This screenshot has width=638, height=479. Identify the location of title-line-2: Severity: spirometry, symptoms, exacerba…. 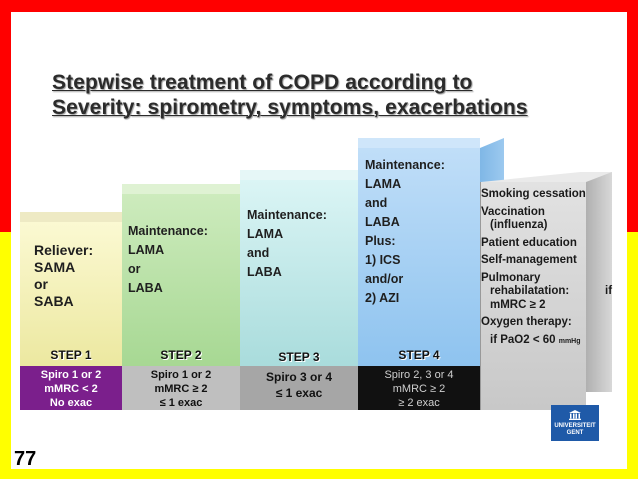
(290, 107).